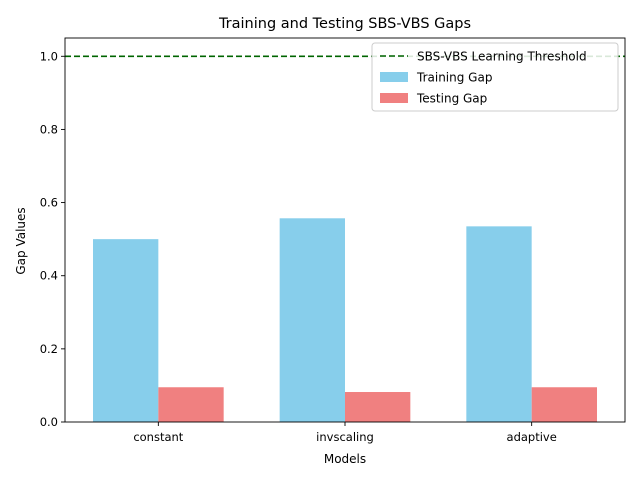 The width and height of the screenshot is (640, 480). I want to click on y-tick-label: 1.0, so click(49, 56).